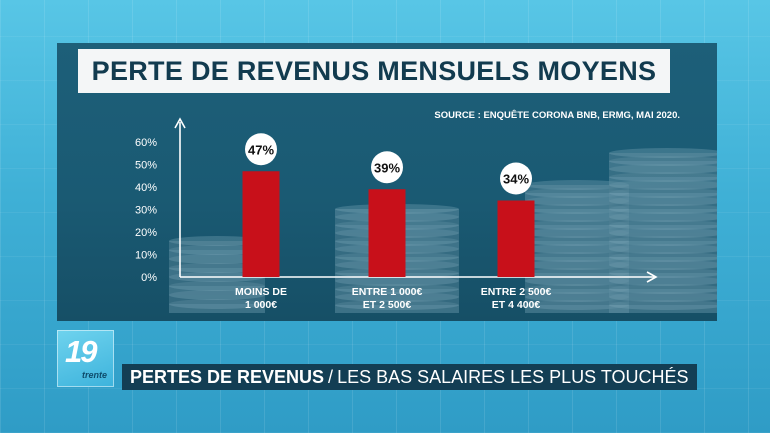  I want to click on y-tick-label: 20%, so click(146, 233).